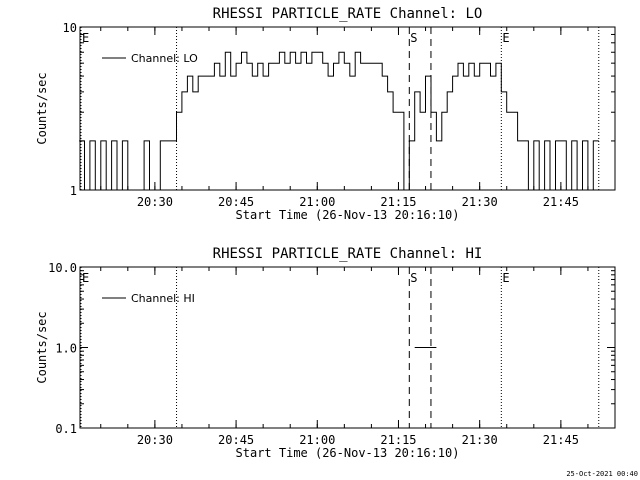  Describe the element at coordinates (163, 298) in the screenshot. I see `legend-label: Channel: HI` at that location.